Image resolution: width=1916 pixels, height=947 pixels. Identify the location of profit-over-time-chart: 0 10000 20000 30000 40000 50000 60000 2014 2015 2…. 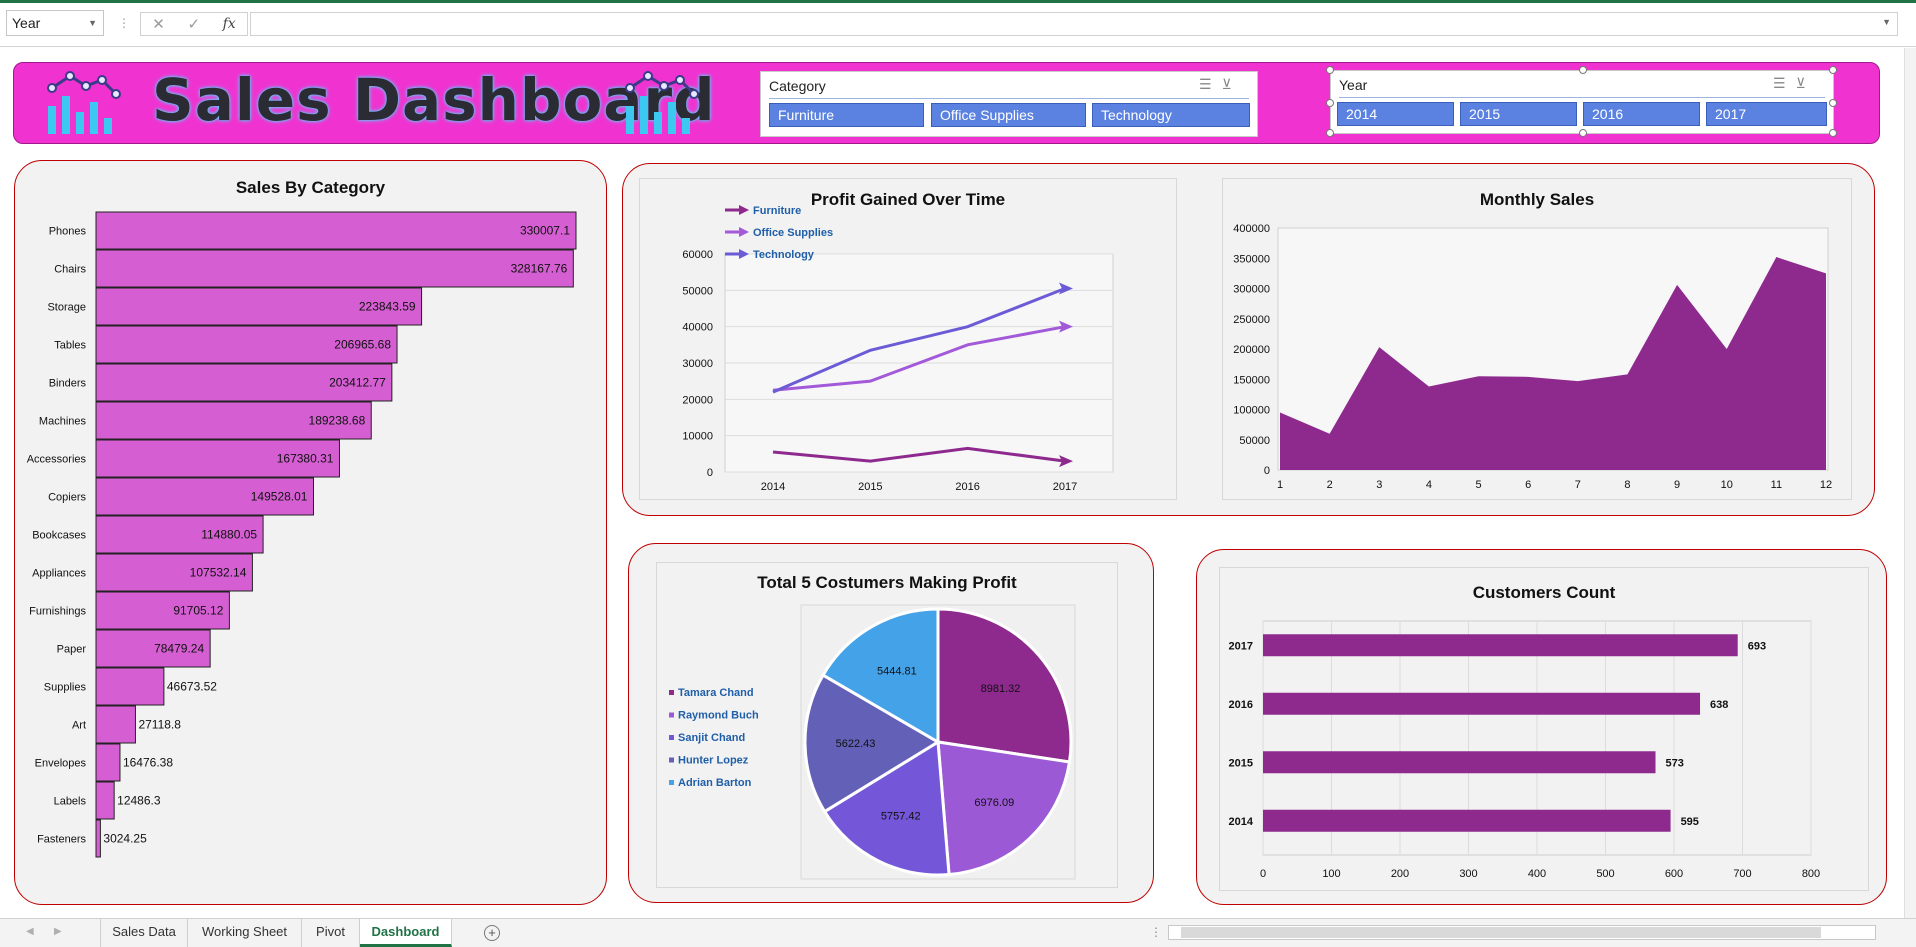
(908, 350).